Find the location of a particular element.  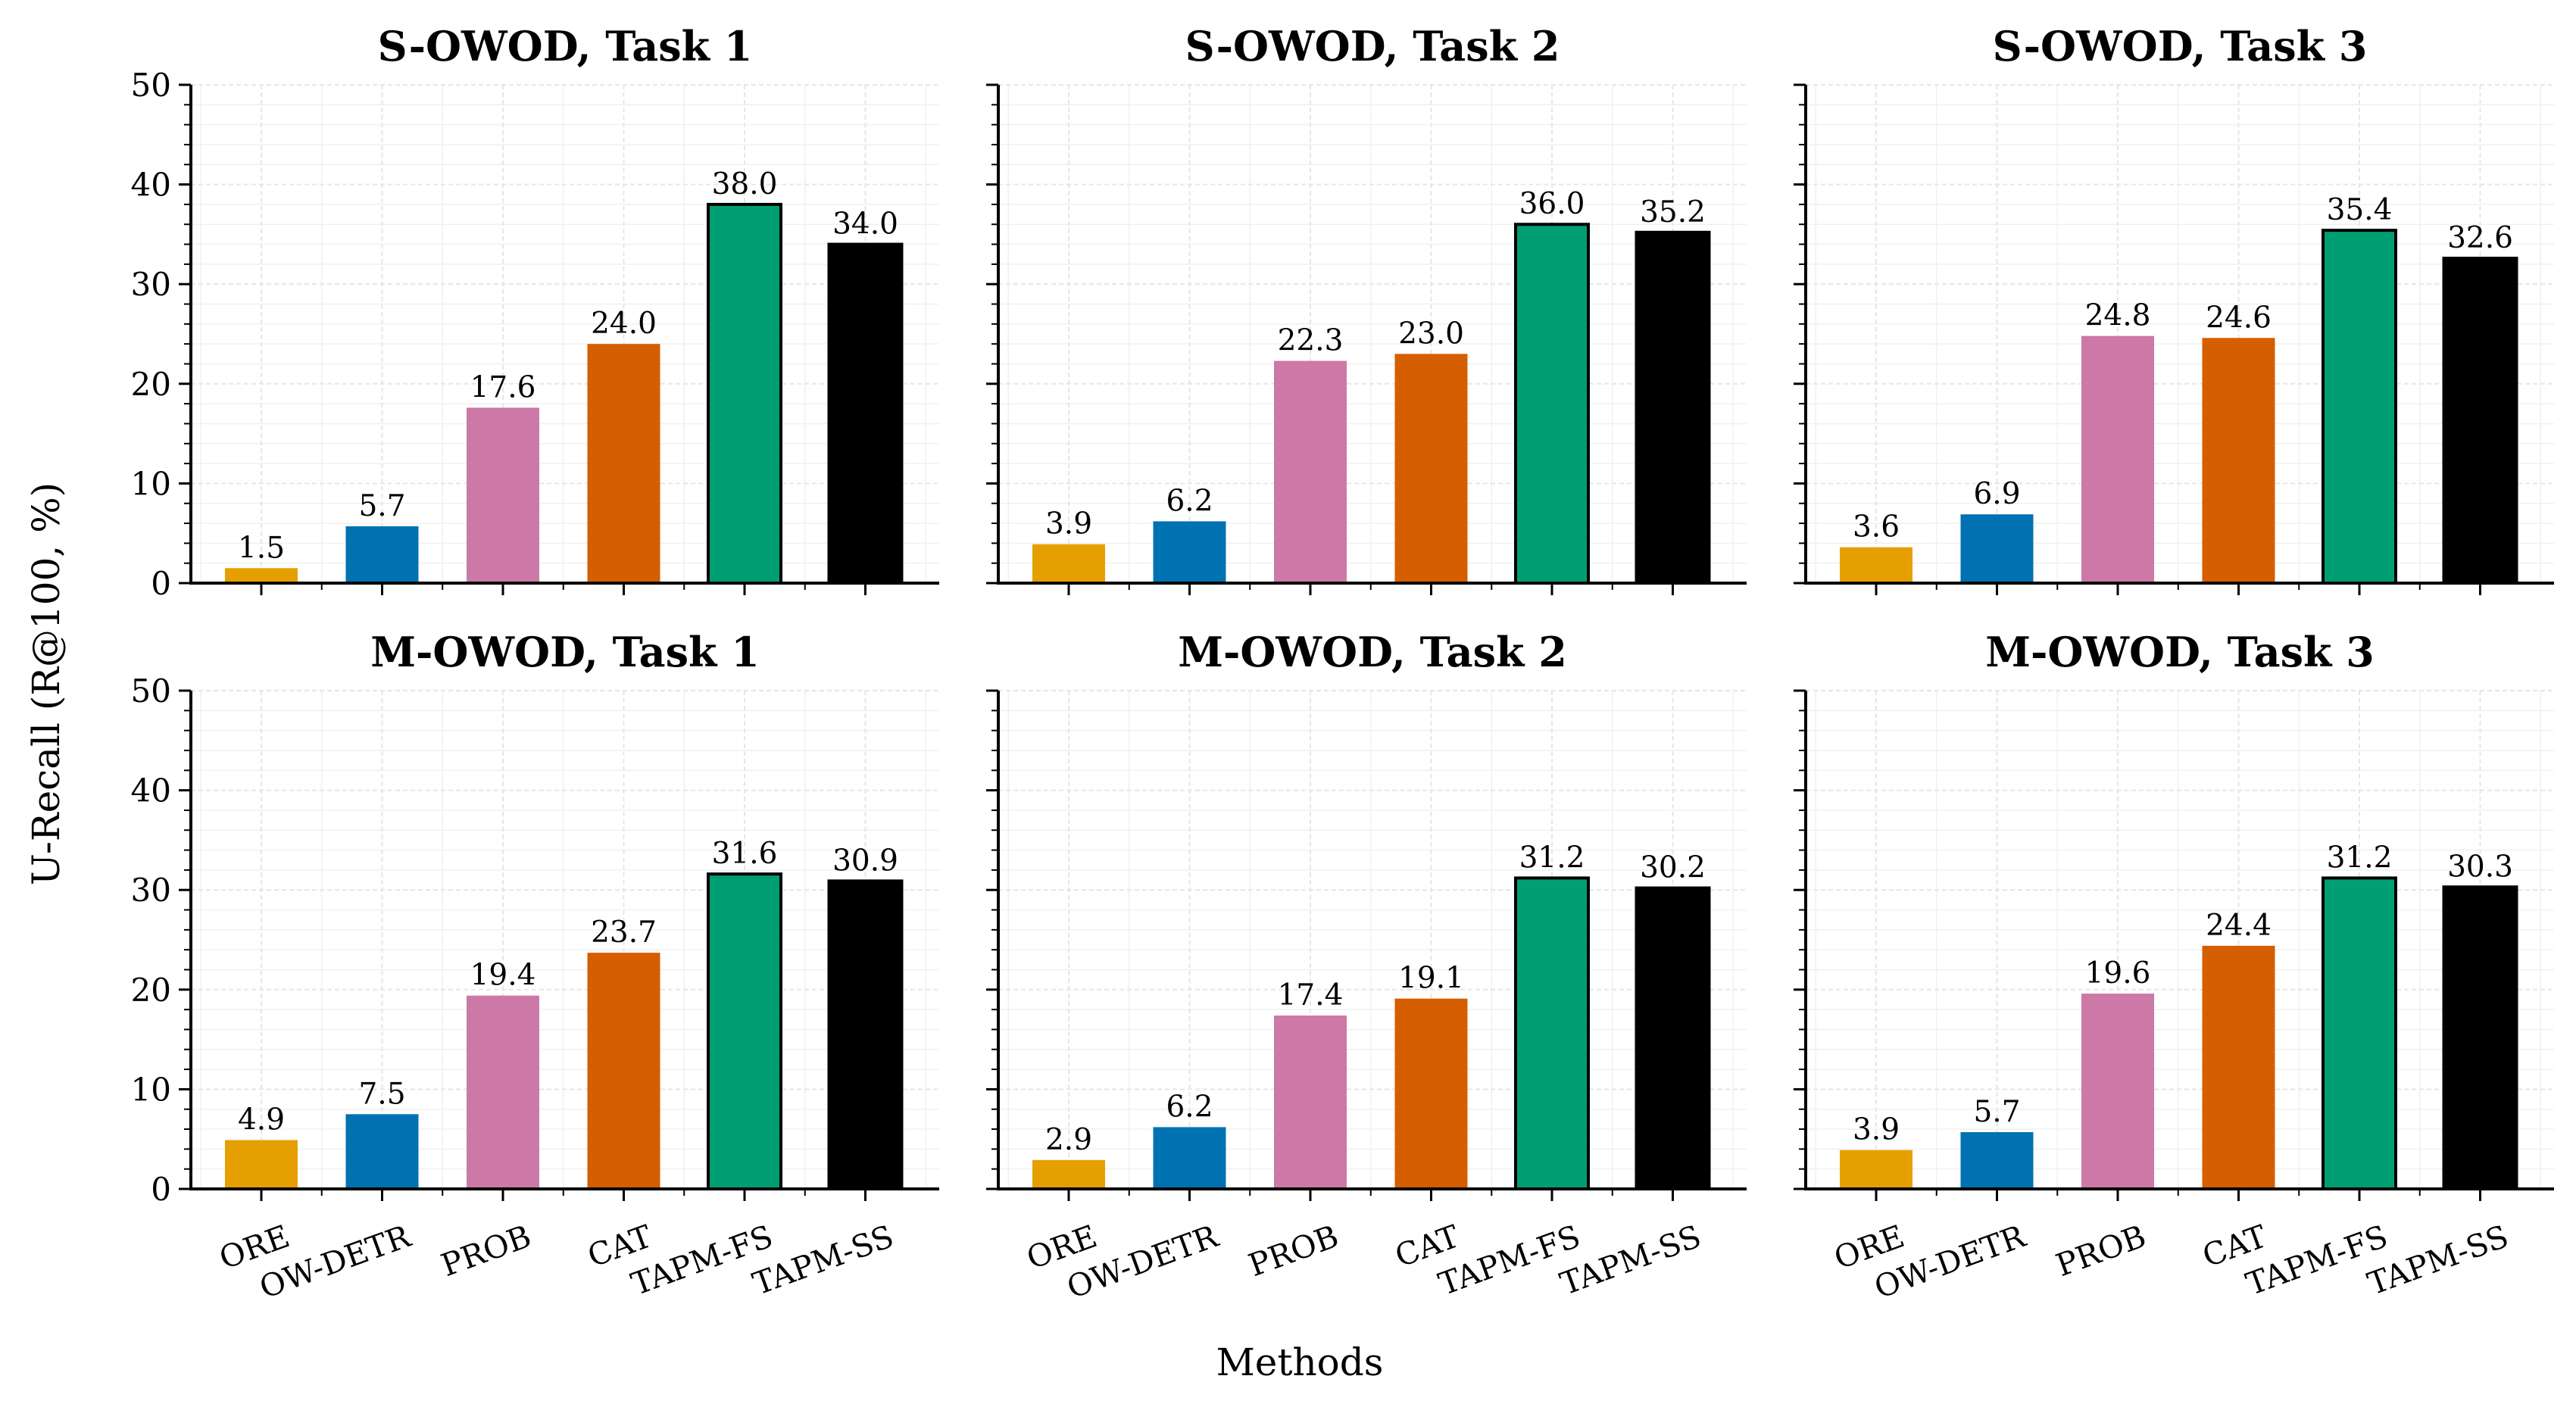

bar-value-label: 34.0 is located at coordinates (865, 224).